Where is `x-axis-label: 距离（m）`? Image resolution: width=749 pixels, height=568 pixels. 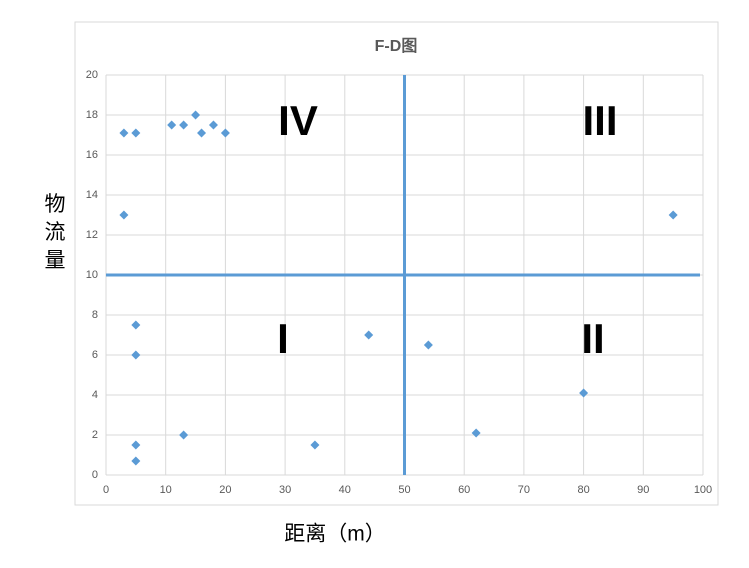 x-axis-label: 距离（m） is located at coordinates (335, 534).